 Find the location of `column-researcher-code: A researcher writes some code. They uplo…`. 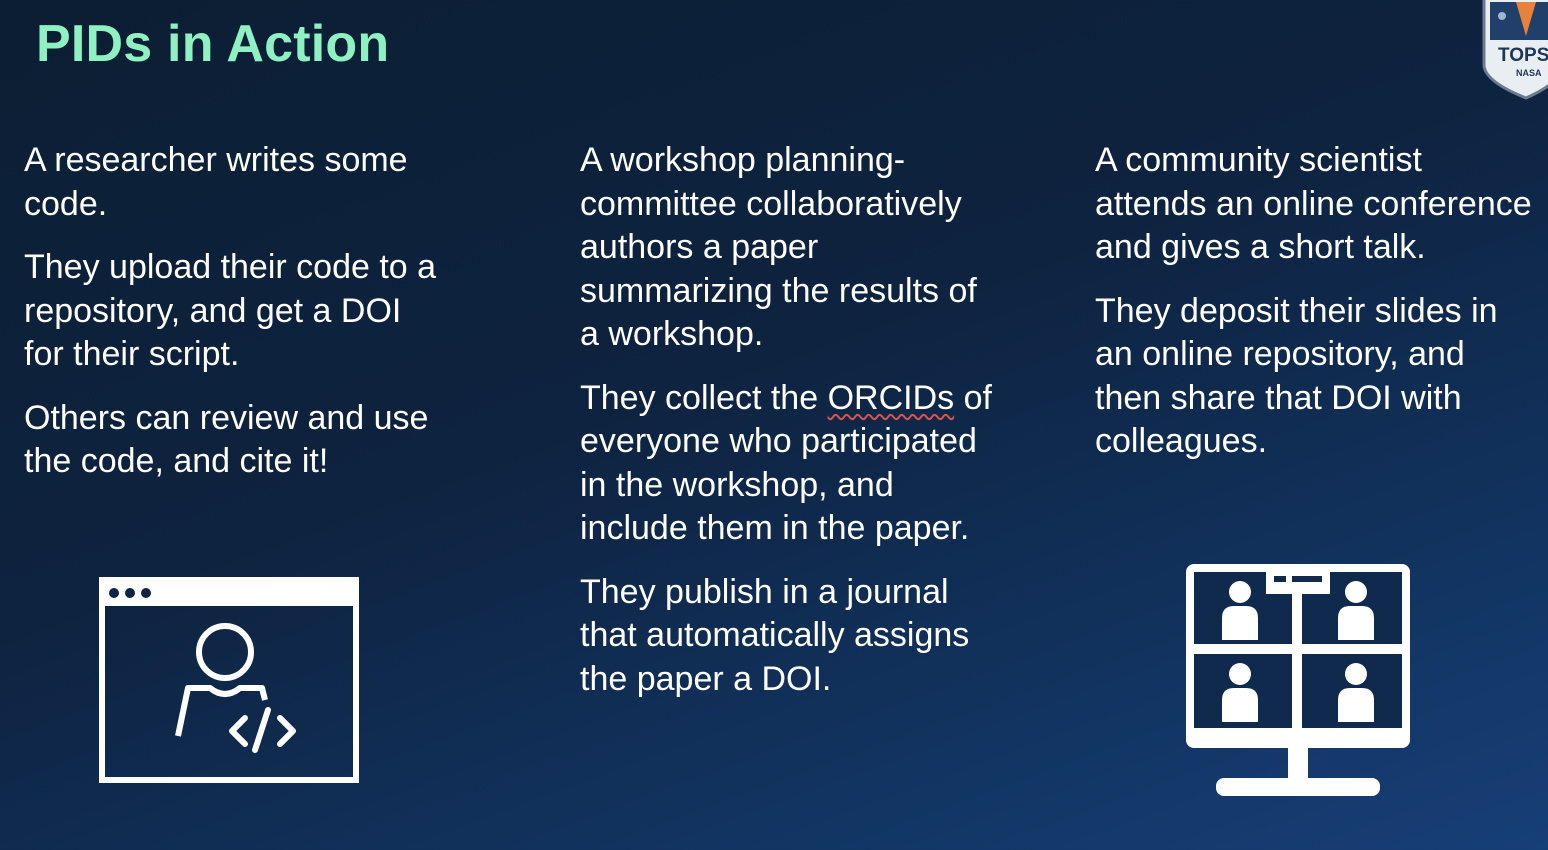

column-researcher-code: A researcher writes some code. They uplo… is located at coordinates (234, 321).